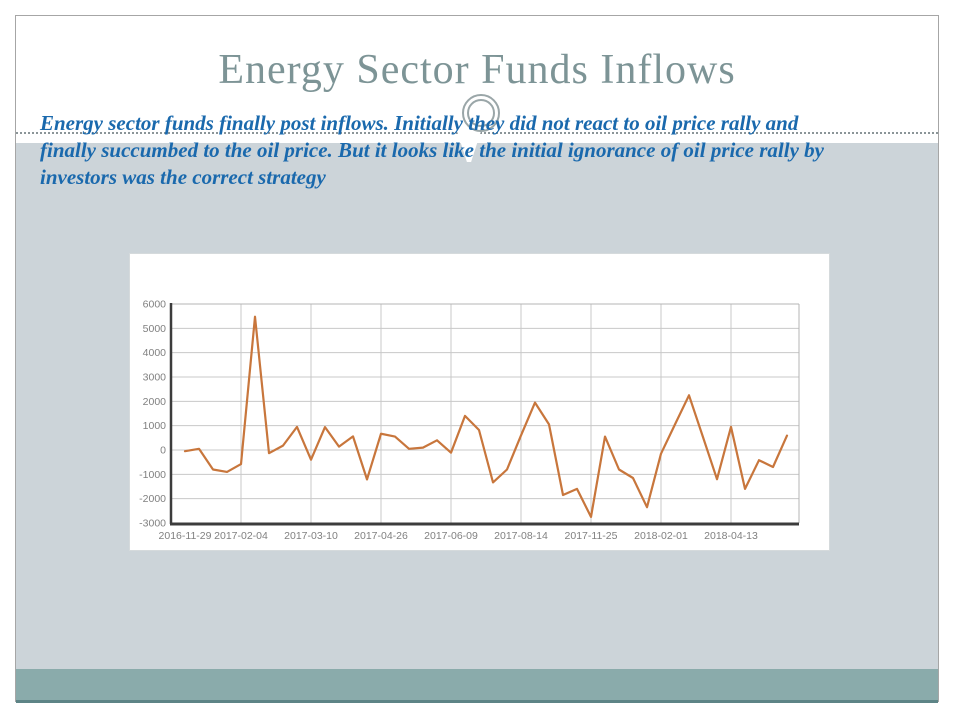  I want to click on svg-text: 2000, so click(155, 402).